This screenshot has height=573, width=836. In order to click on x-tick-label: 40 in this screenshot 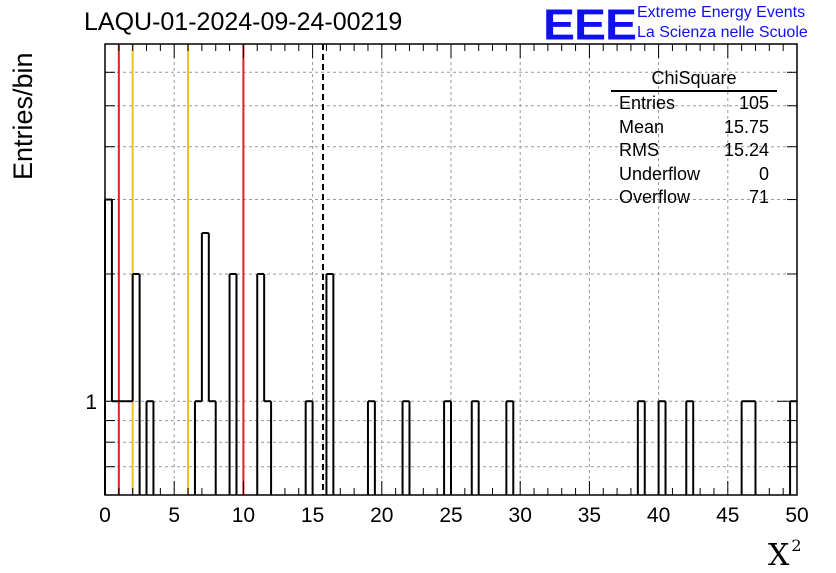, I will do `click(658, 515)`.